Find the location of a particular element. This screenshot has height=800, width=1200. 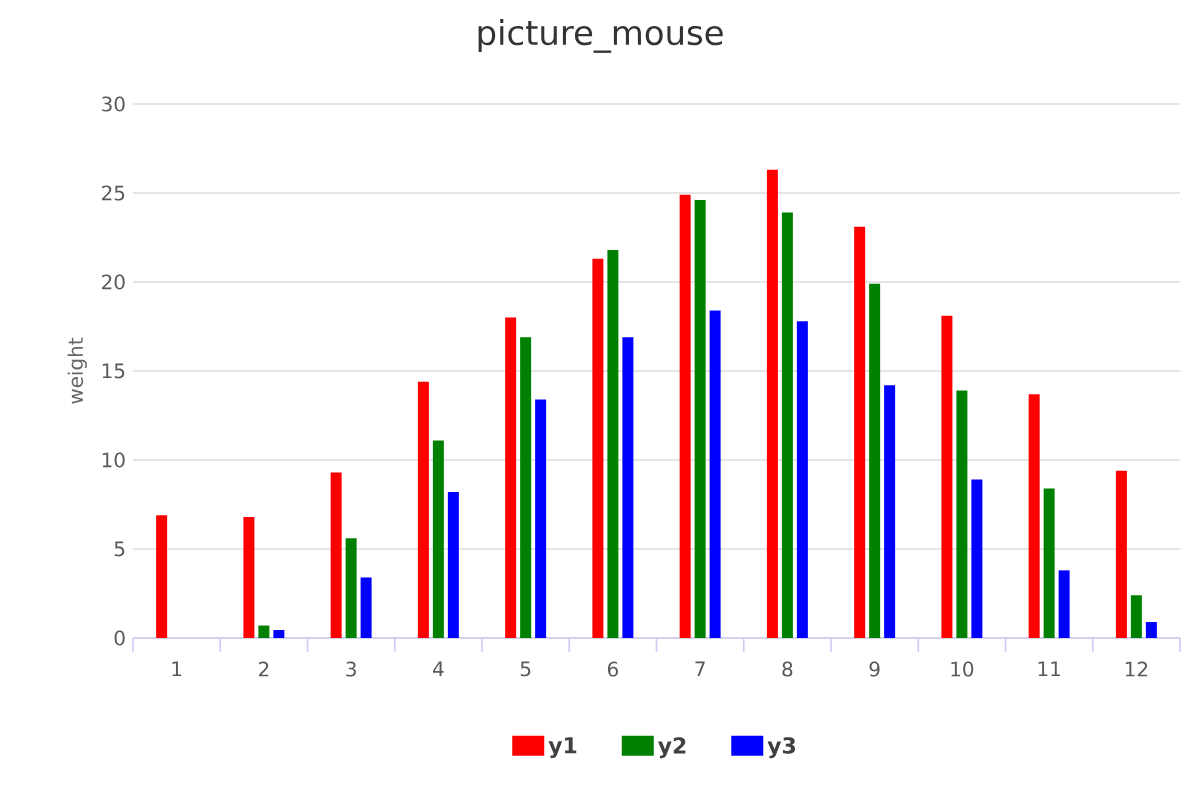

x-tick-label: 7 is located at coordinates (700, 669).